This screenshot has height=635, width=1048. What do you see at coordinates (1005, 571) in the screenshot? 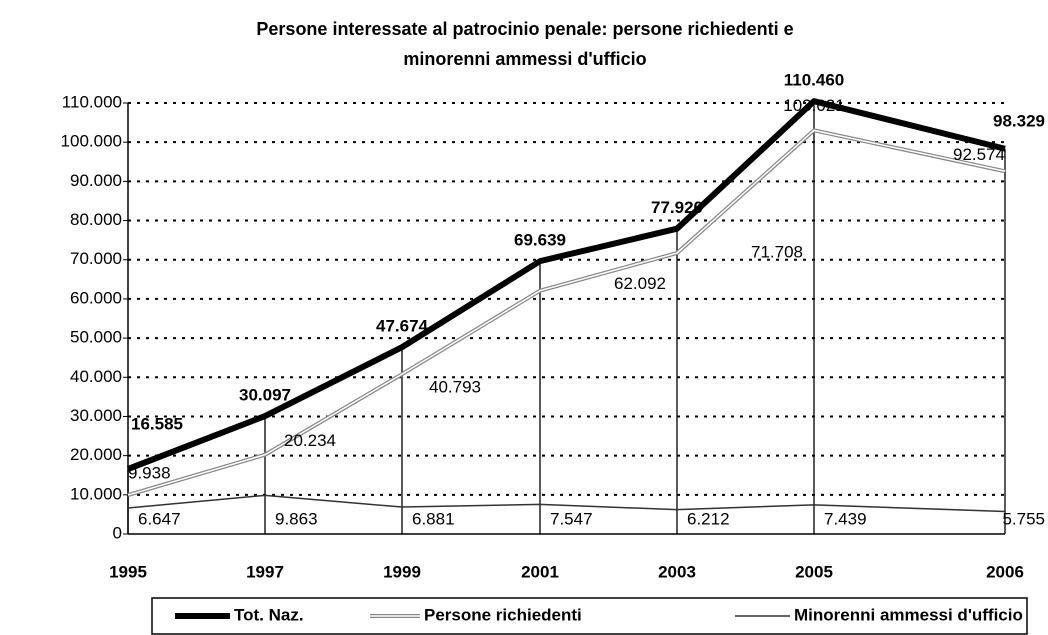
I see `x-tick-label: 2006` at bounding box center [1005, 571].